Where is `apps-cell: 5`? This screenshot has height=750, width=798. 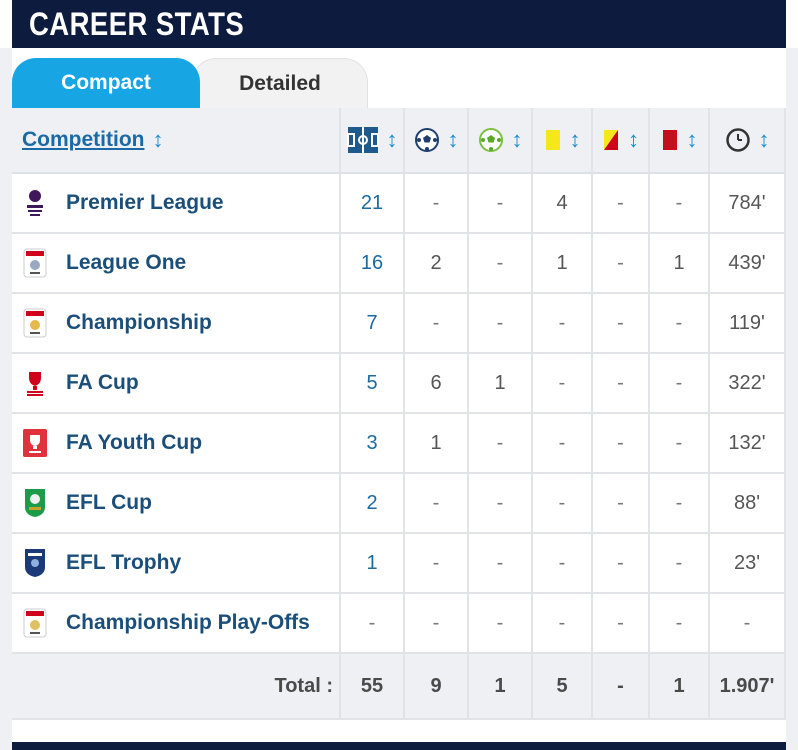
apps-cell: 5 is located at coordinates (373, 384).